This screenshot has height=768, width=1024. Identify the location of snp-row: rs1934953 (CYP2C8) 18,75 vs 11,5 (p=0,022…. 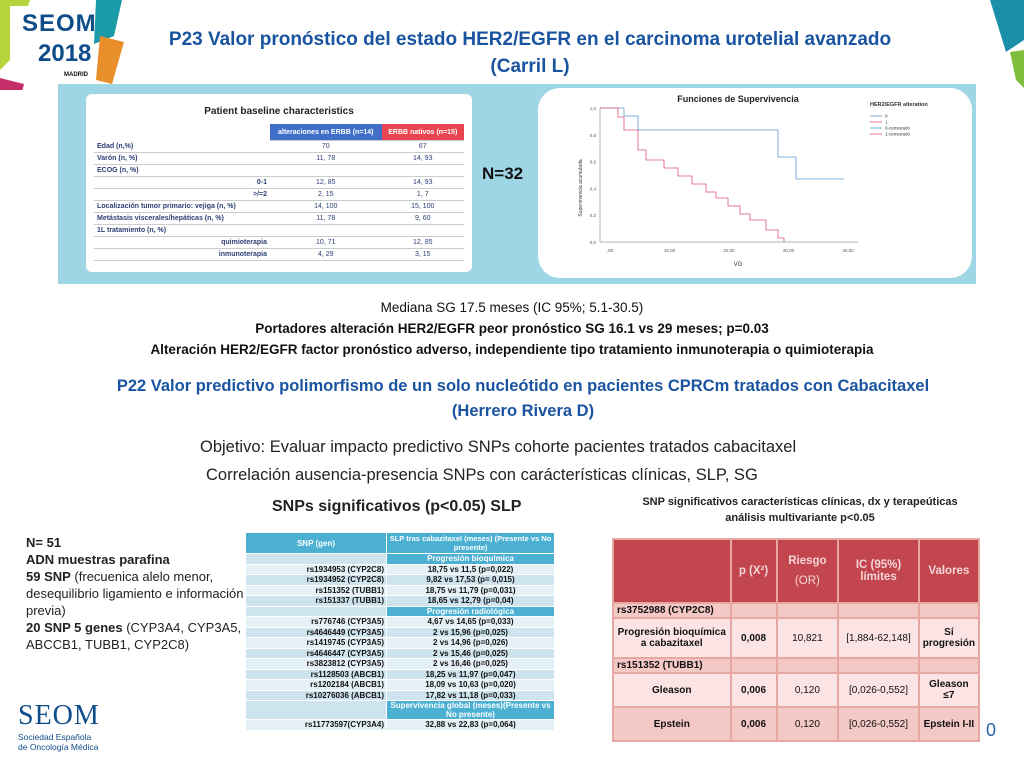
(400, 569).